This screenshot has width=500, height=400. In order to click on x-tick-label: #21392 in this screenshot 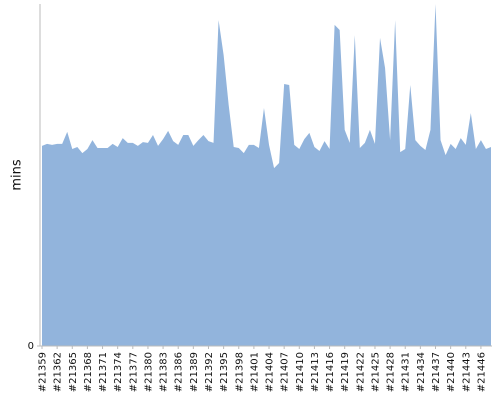, I will do `click(209, 372)`.